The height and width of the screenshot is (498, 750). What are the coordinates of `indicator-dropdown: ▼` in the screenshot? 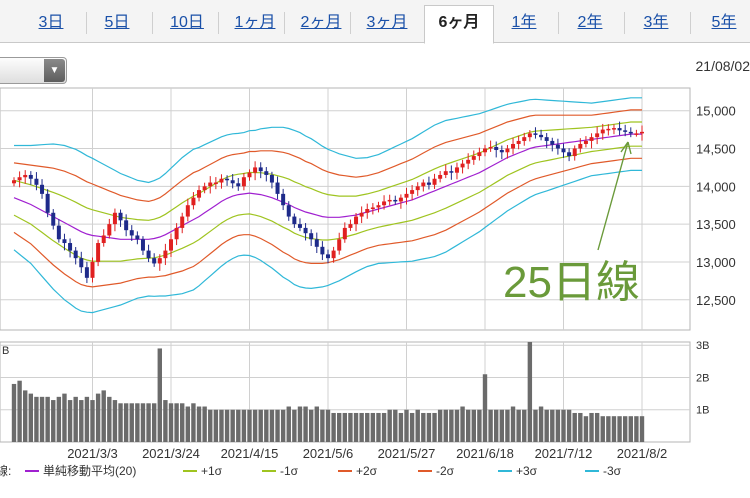 It's located at (33, 70).